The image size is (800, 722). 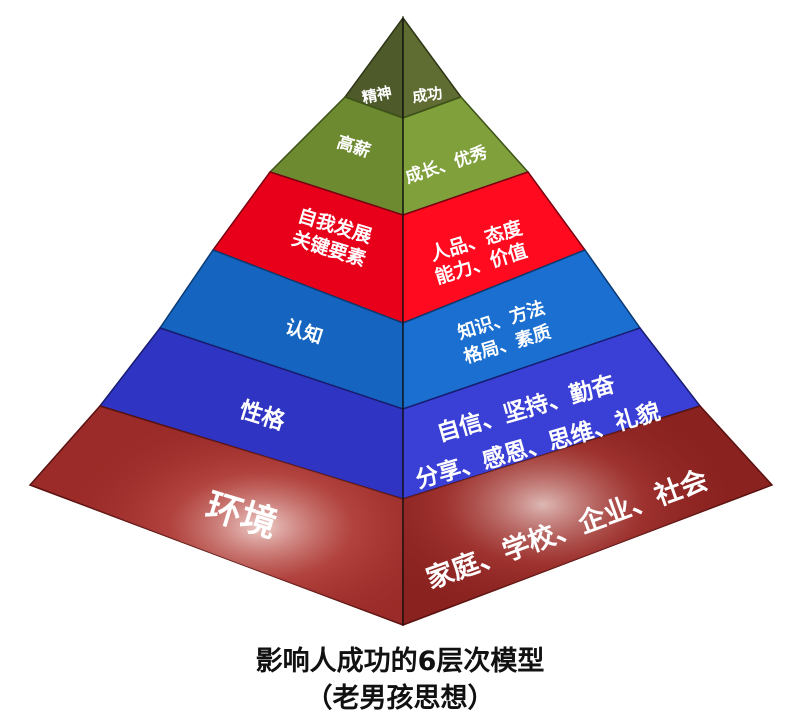 I want to click on layer-6-left-glow, so click(x=216, y=515).